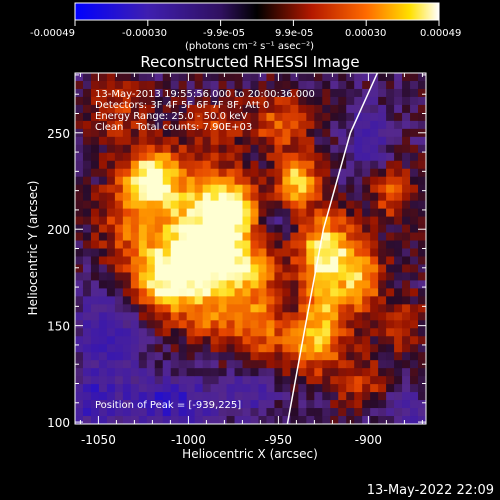  What do you see at coordinates (173, 127) in the screenshot?
I see `info-clean-counts: Clean Total counts: 7.90E+03` at bounding box center [173, 127].